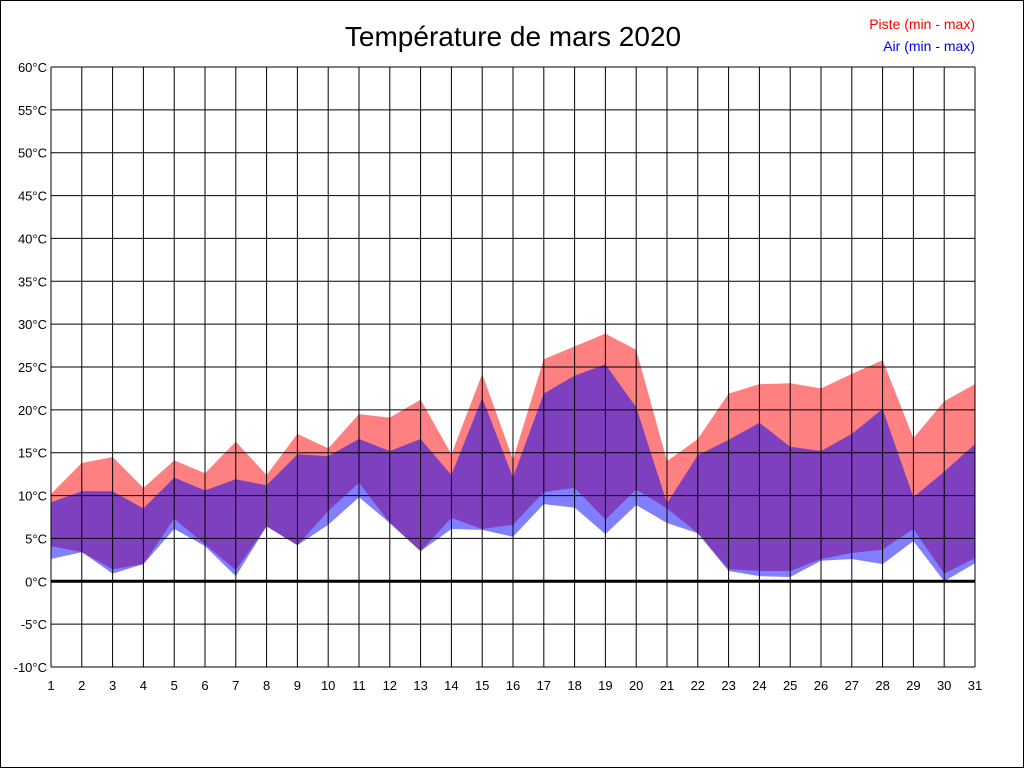 Image resolution: width=1024 pixels, height=768 pixels. What do you see at coordinates (143, 685) in the screenshot?
I see `x-tick-label: 4` at bounding box center [143, 685].